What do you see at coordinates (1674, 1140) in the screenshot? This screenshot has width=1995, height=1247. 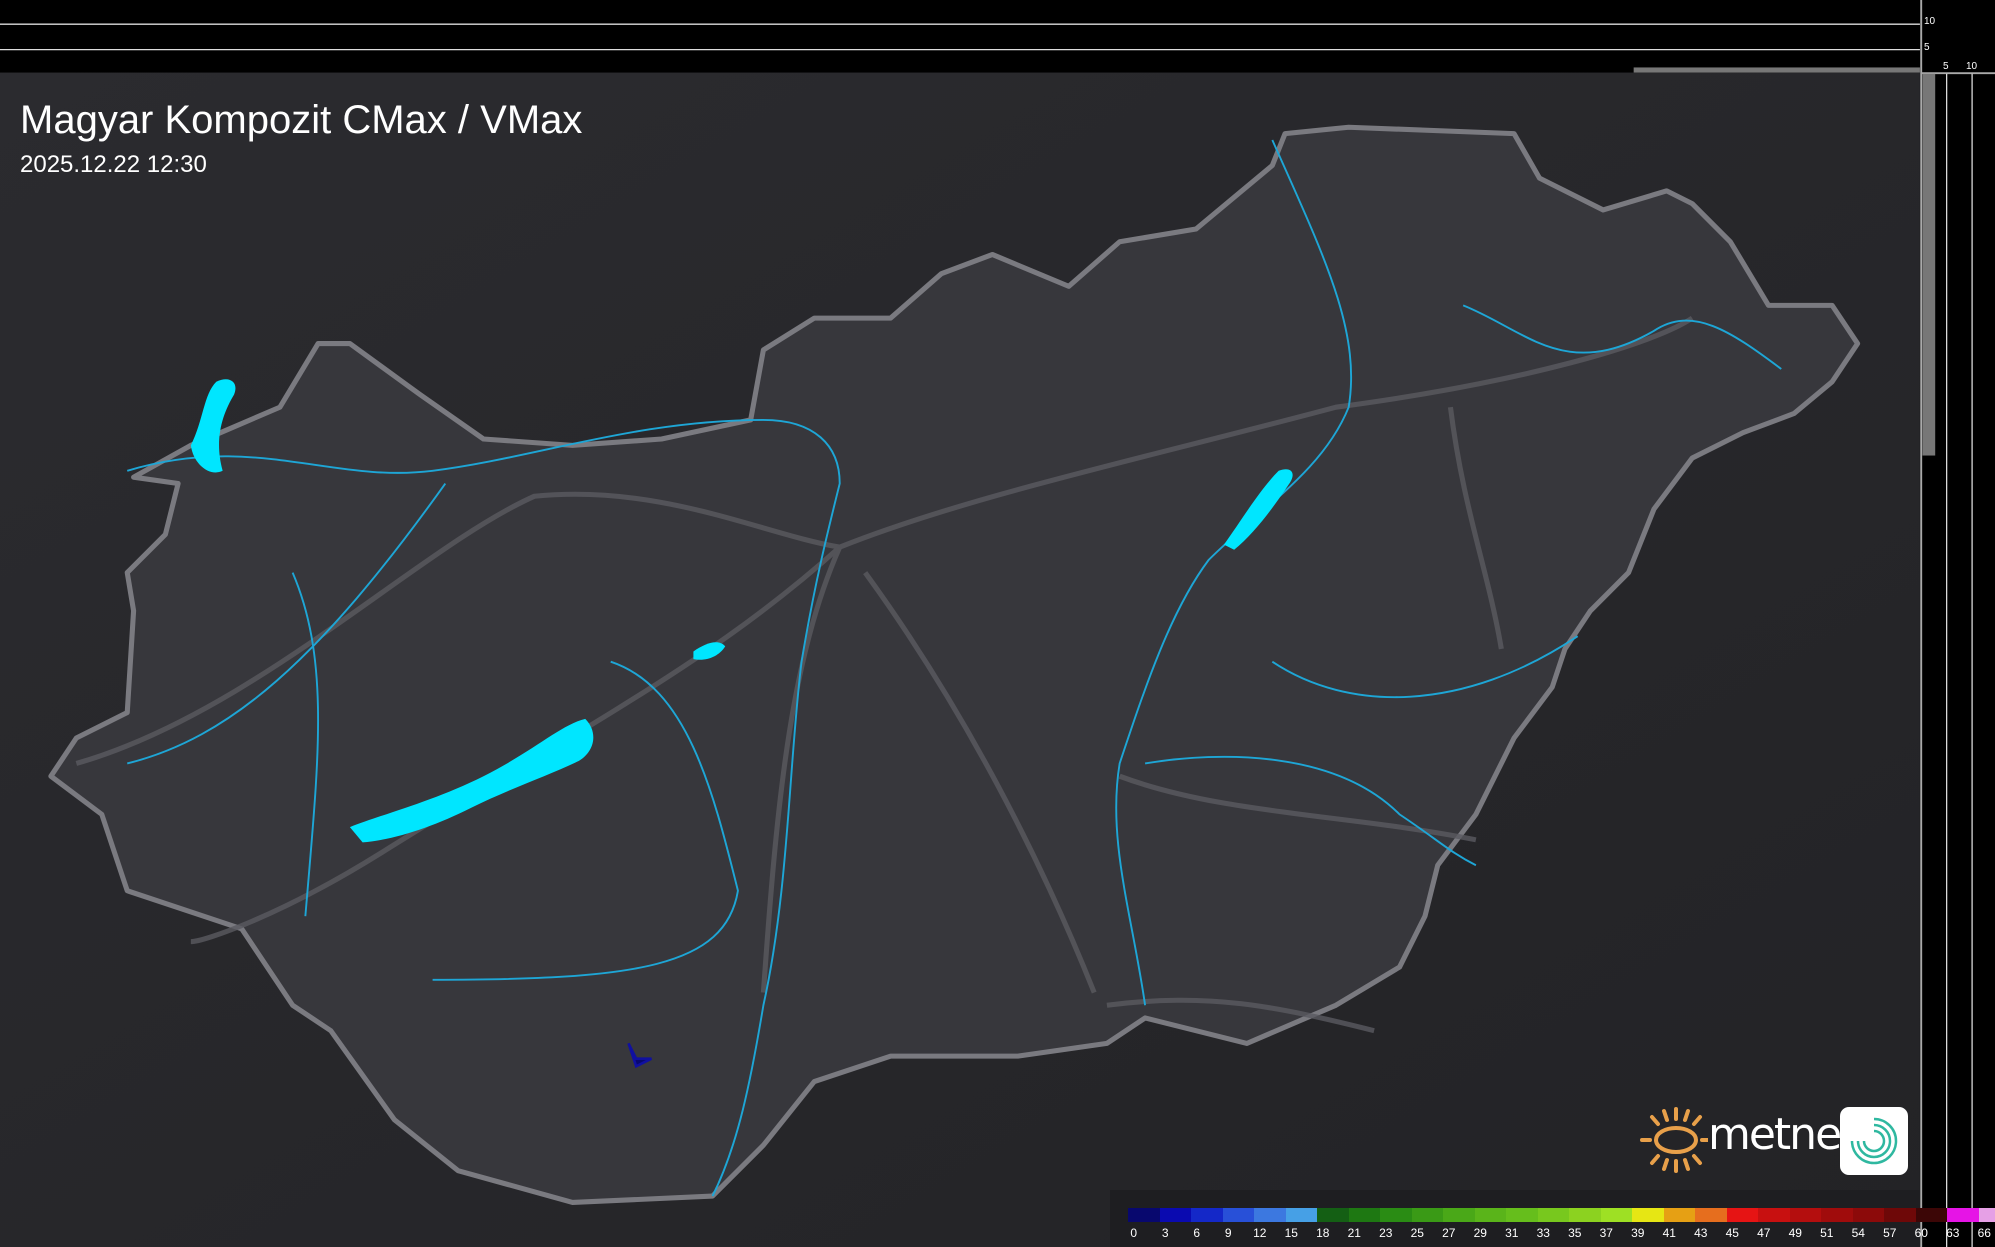 I see `sun-icon` at bounding box center [1674, 1140].